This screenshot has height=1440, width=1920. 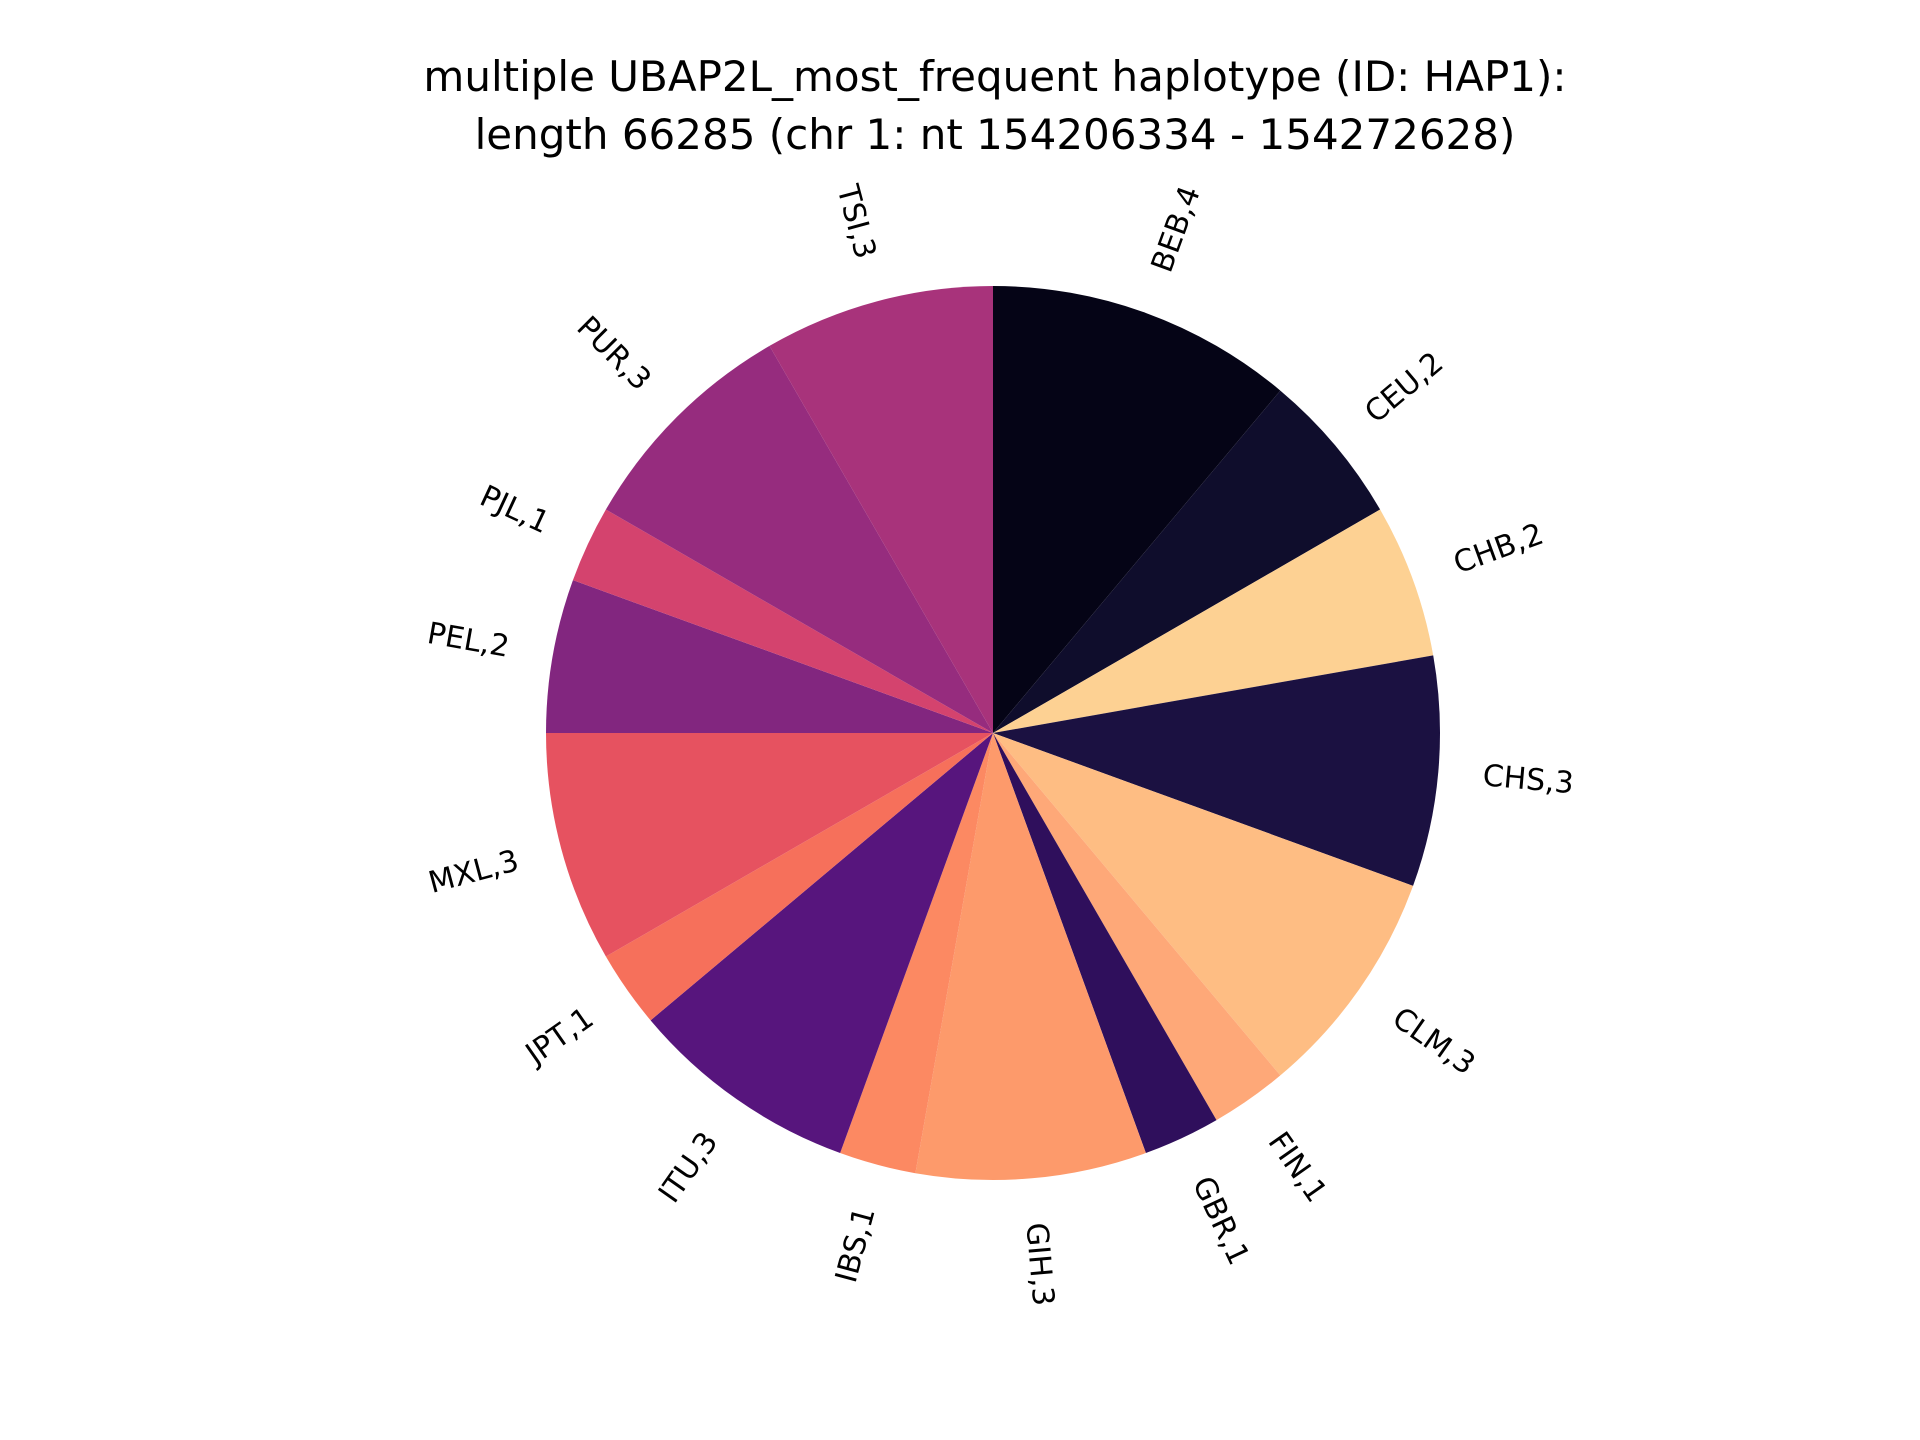 I want to click on pie-slice-gih, so click(x=1030, y=956).